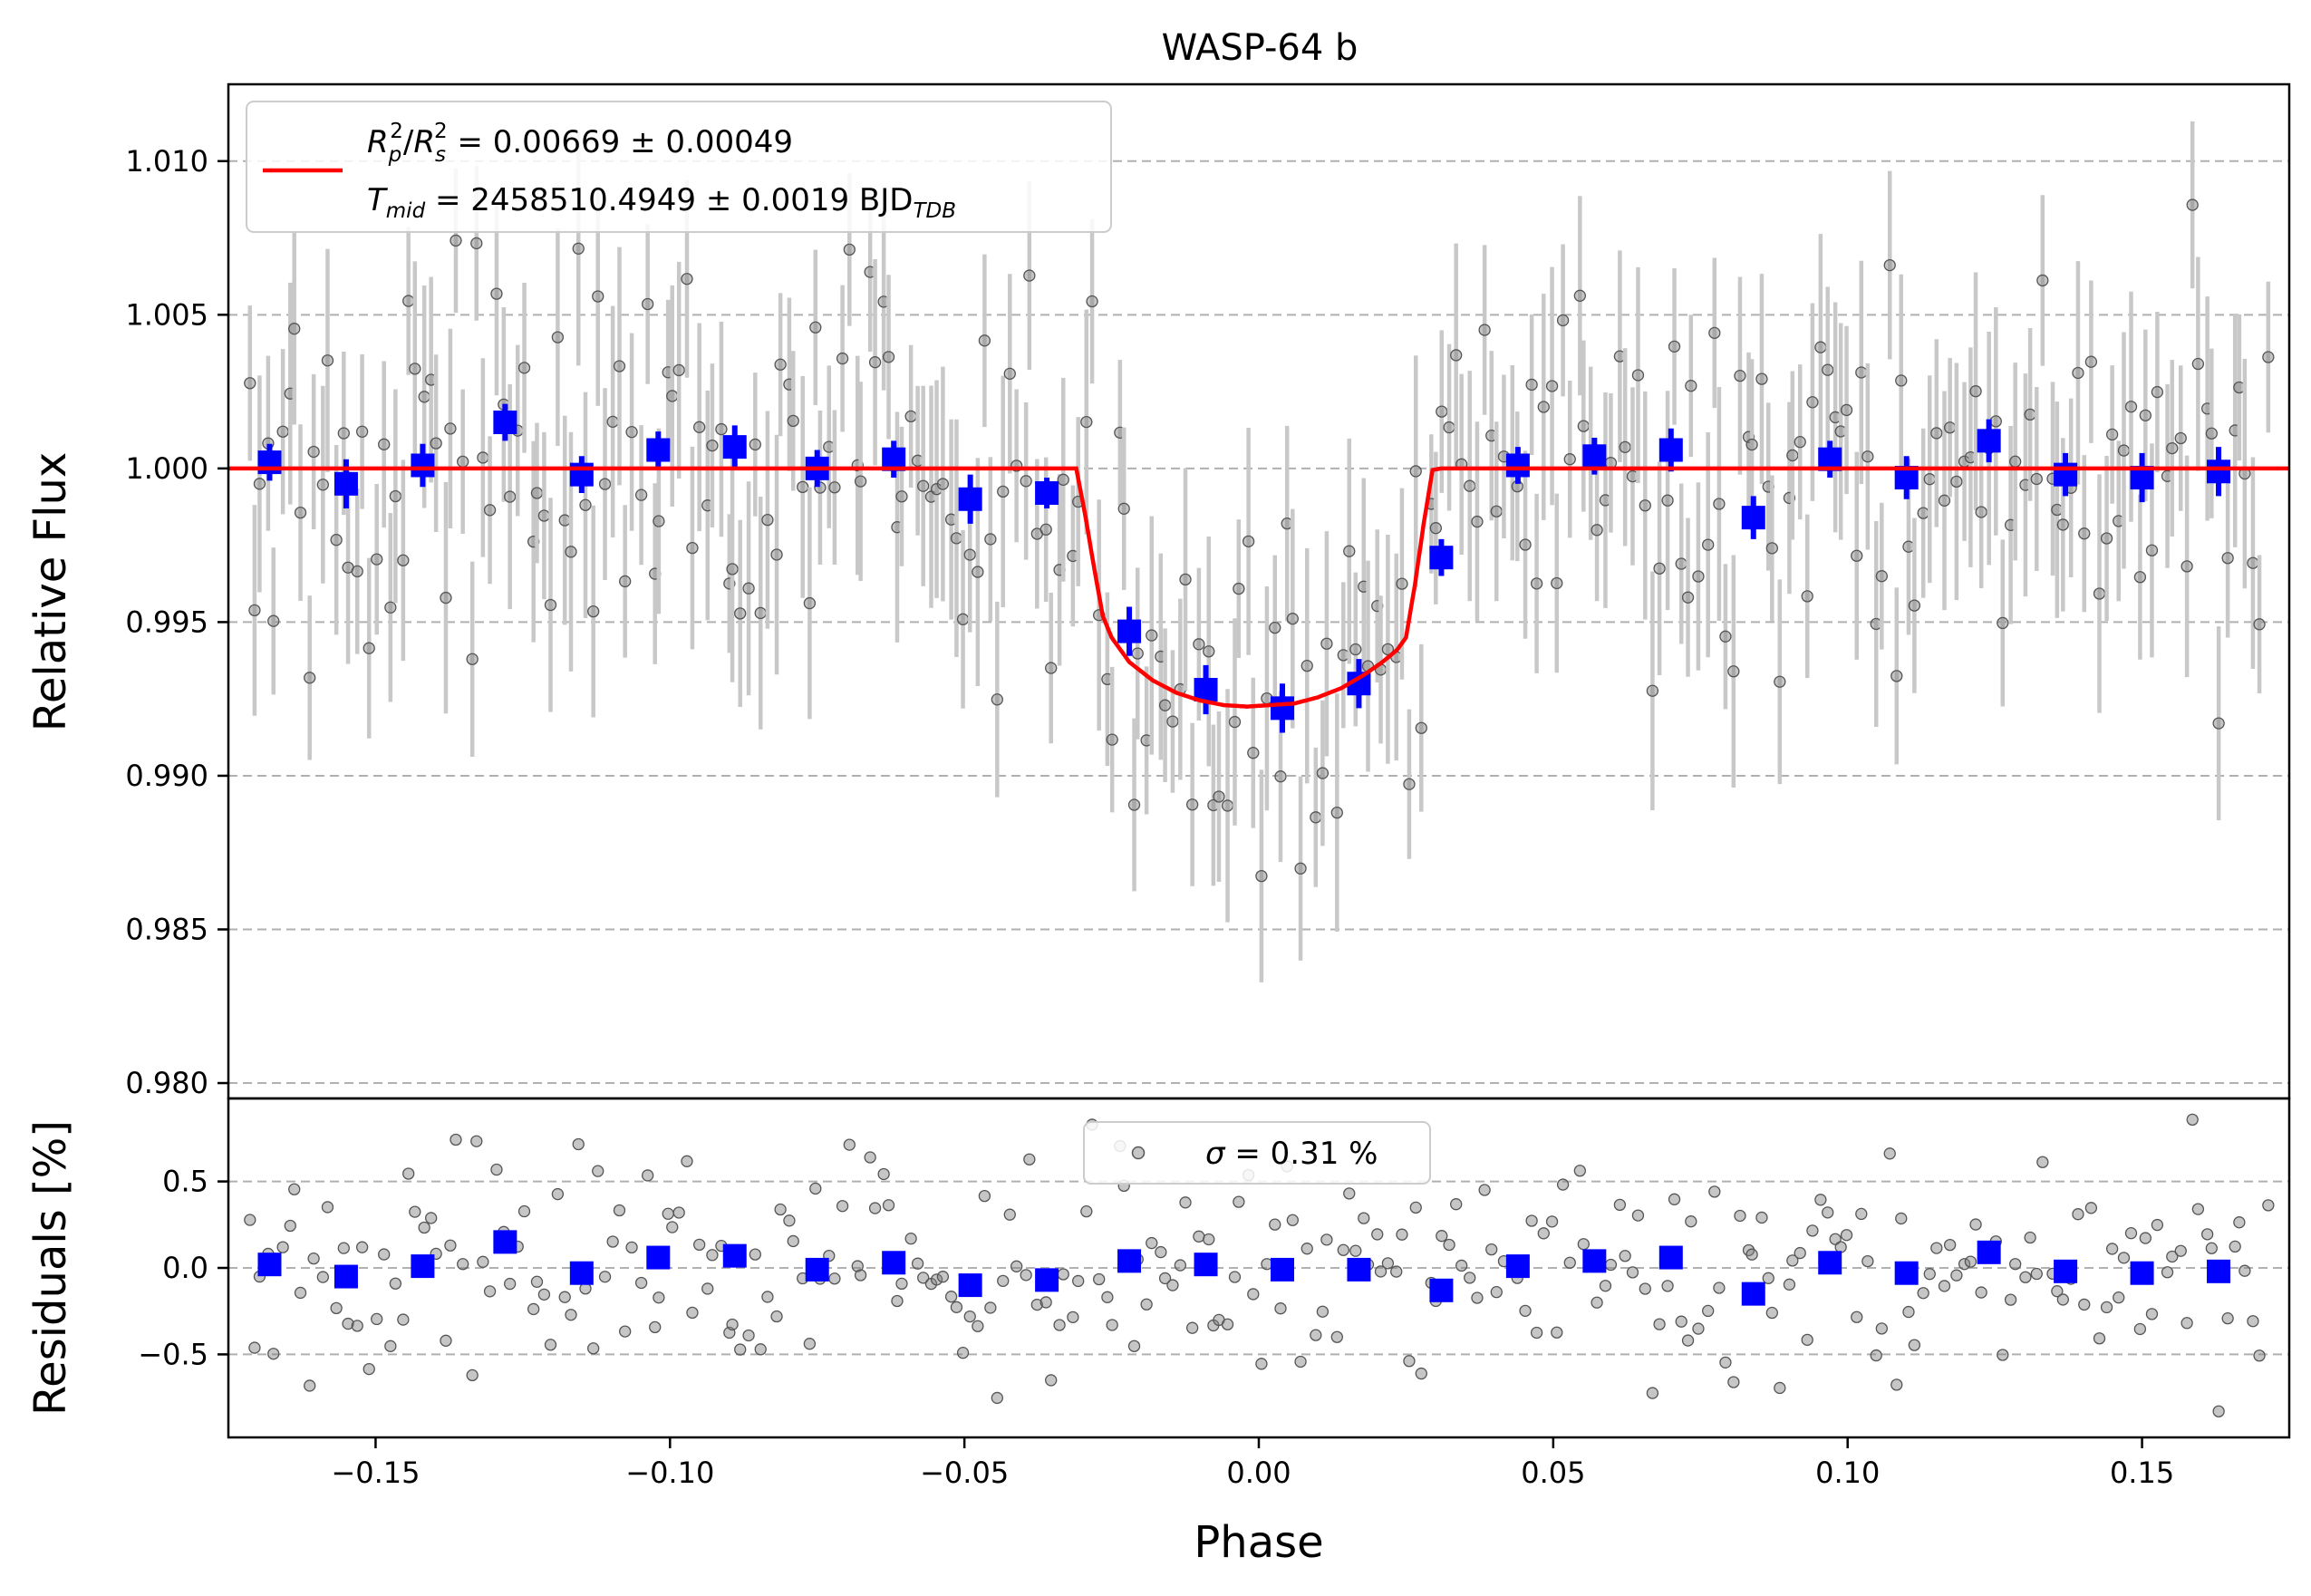  Describe the element at coordinates (1244, 1268) in the screenshot. I see `residual-binned-data` at that location.